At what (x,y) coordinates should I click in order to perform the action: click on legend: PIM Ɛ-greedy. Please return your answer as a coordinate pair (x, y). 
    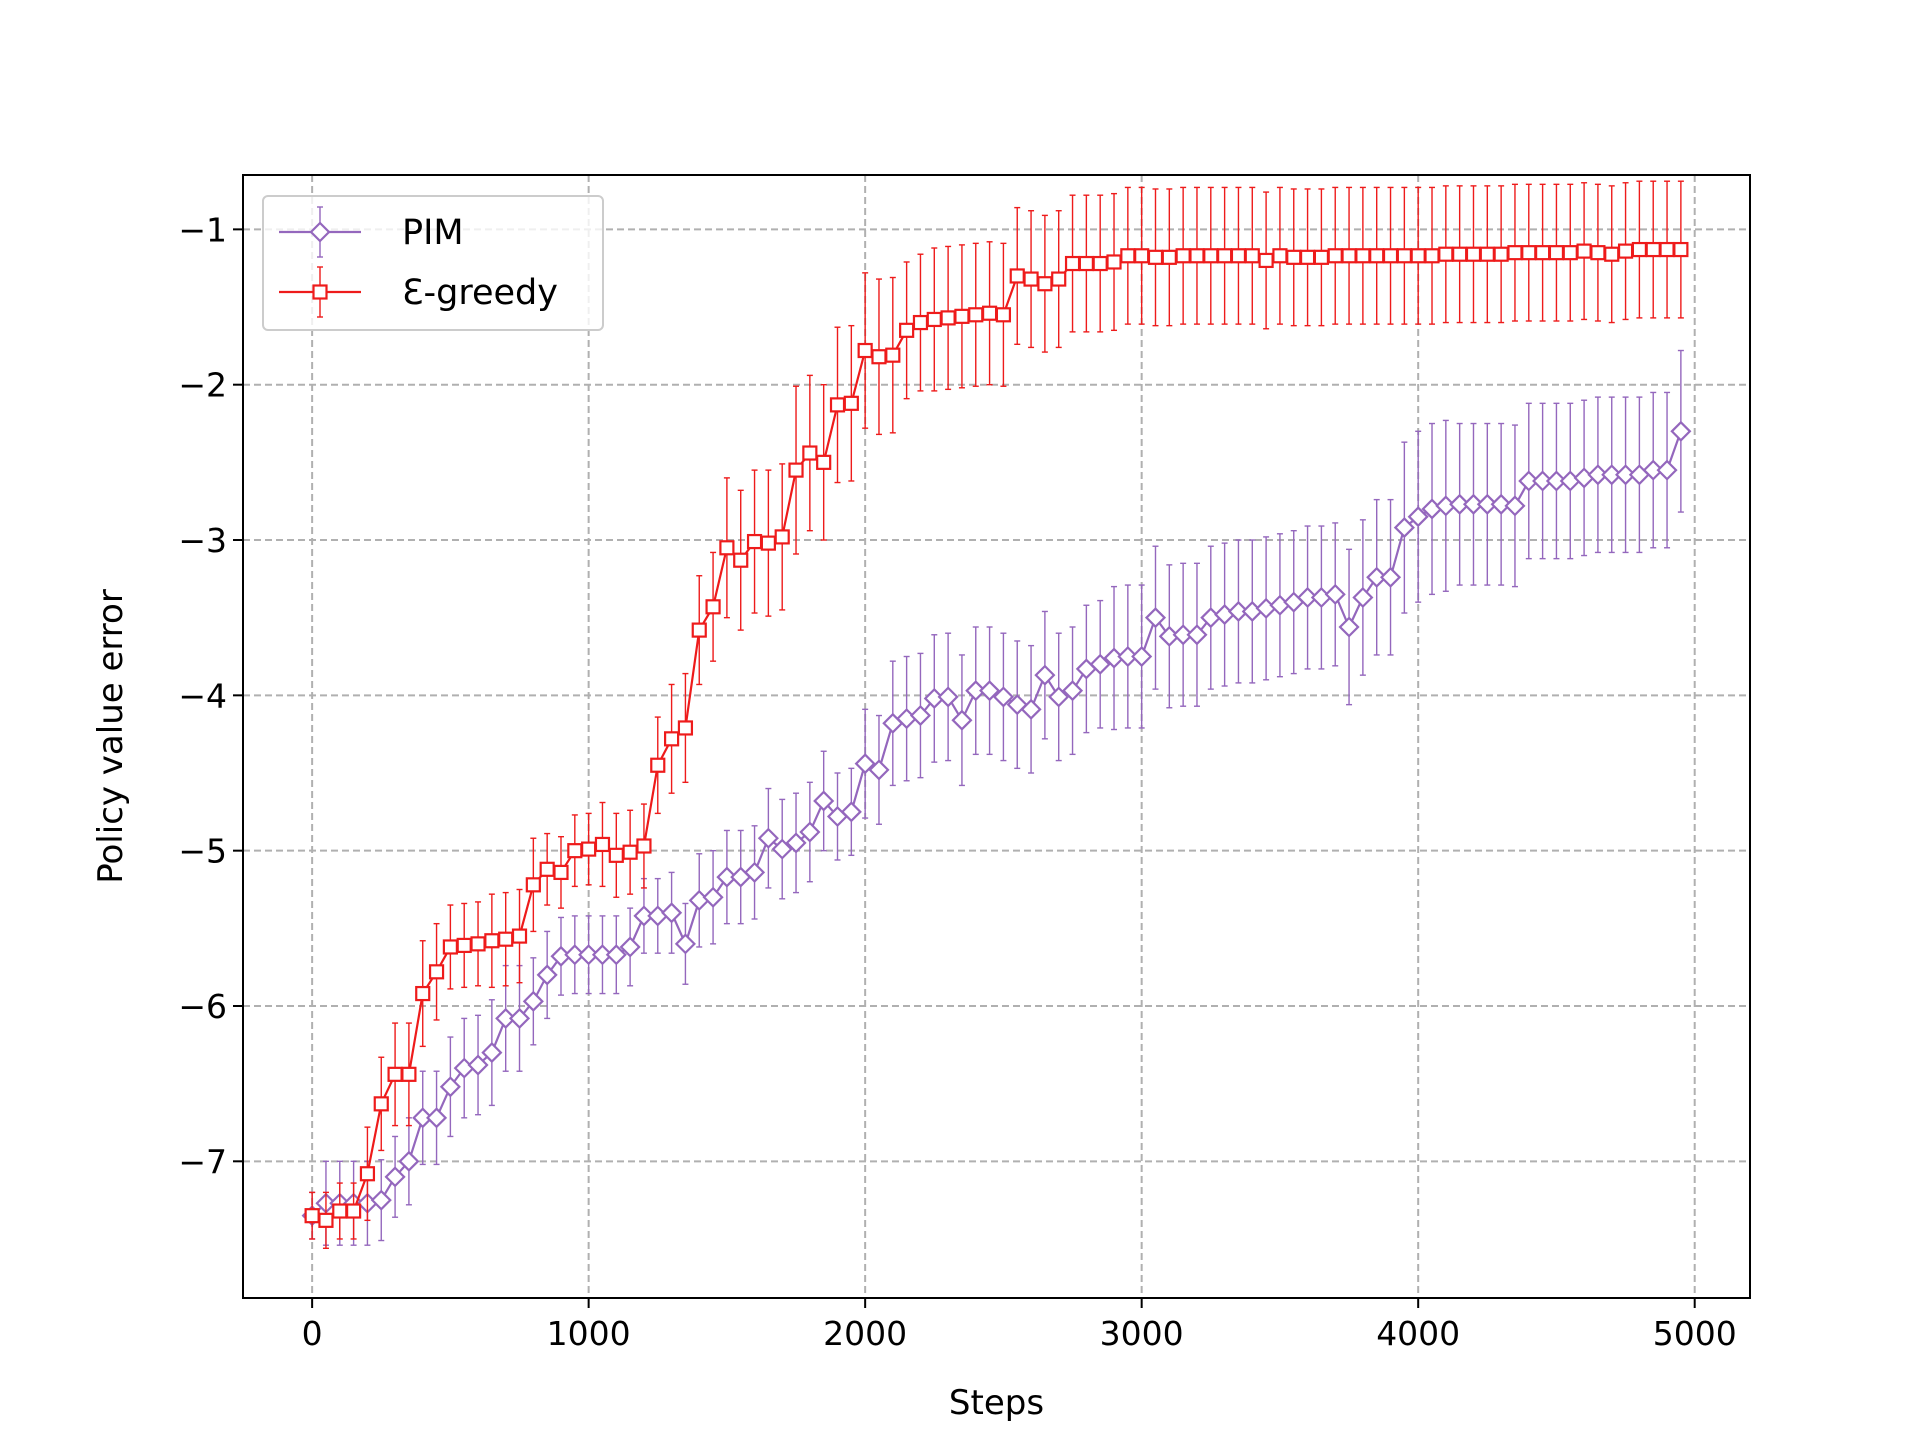
    Looking at the image, I should click on (433, 263).